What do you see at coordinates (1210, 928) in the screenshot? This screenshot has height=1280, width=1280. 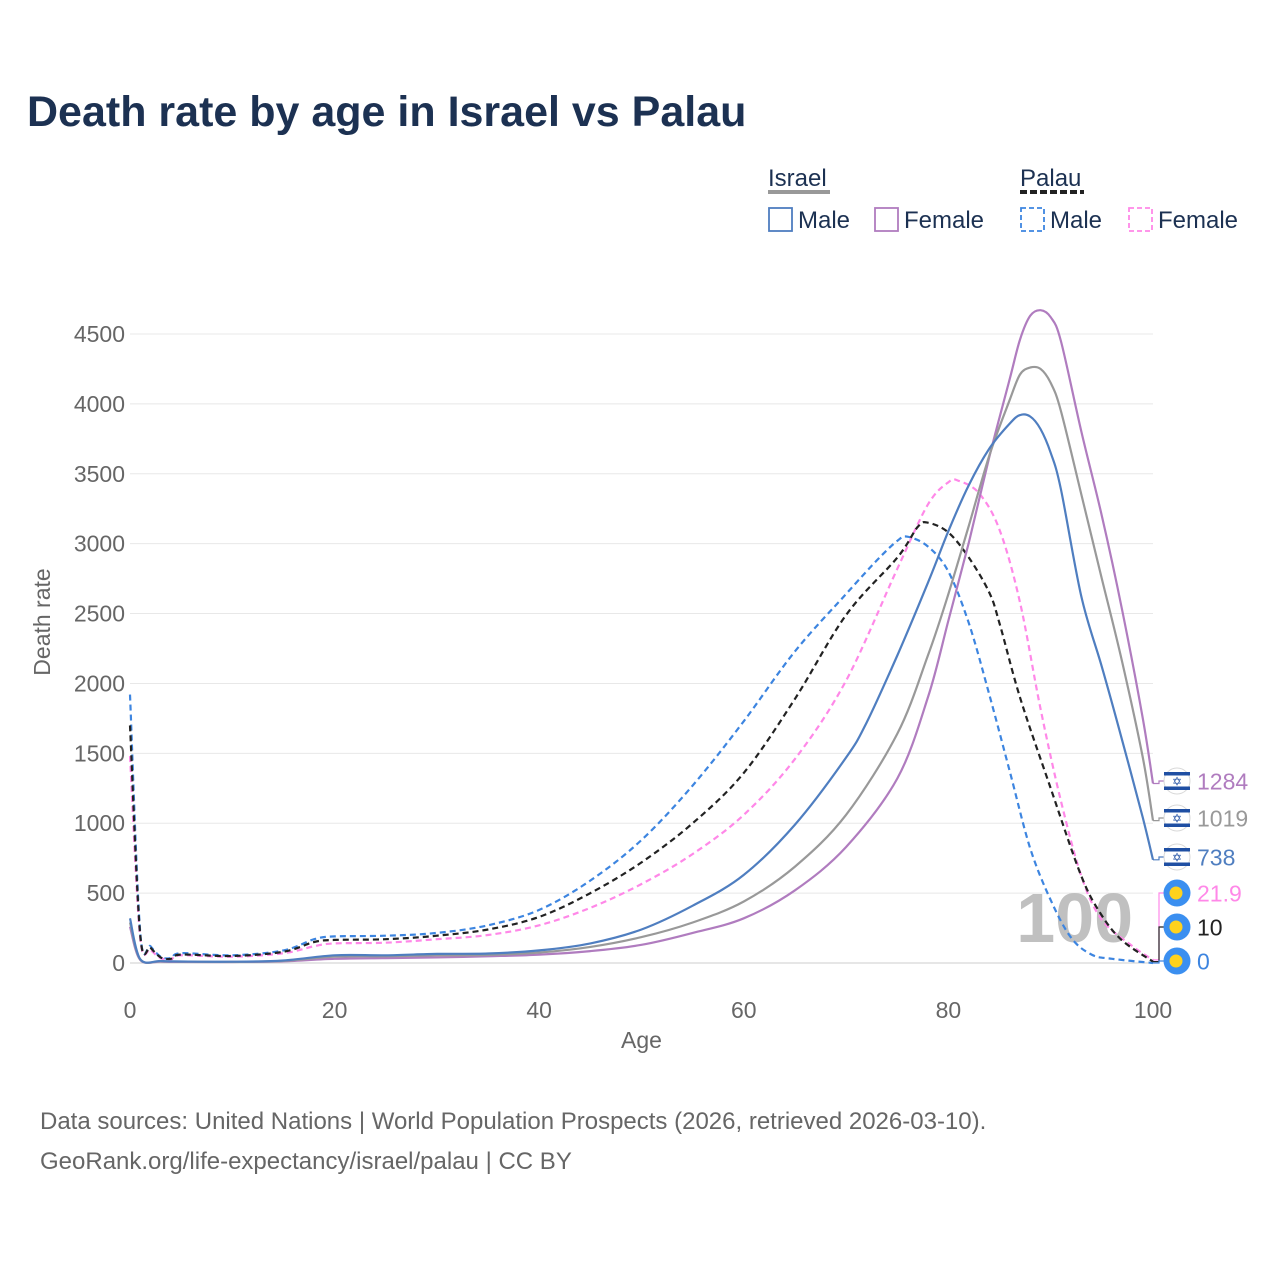 I see `end-value-label: 10` at bounding box center [1210, 928].